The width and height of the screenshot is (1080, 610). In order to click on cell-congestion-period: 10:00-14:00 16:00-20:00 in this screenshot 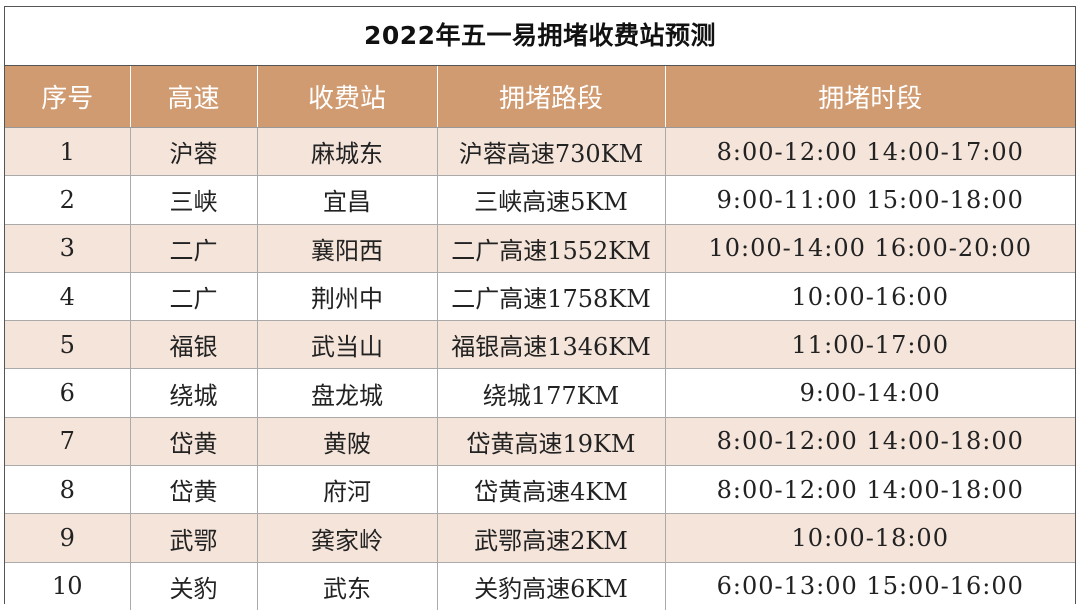, I will do `click(870, 248)`.